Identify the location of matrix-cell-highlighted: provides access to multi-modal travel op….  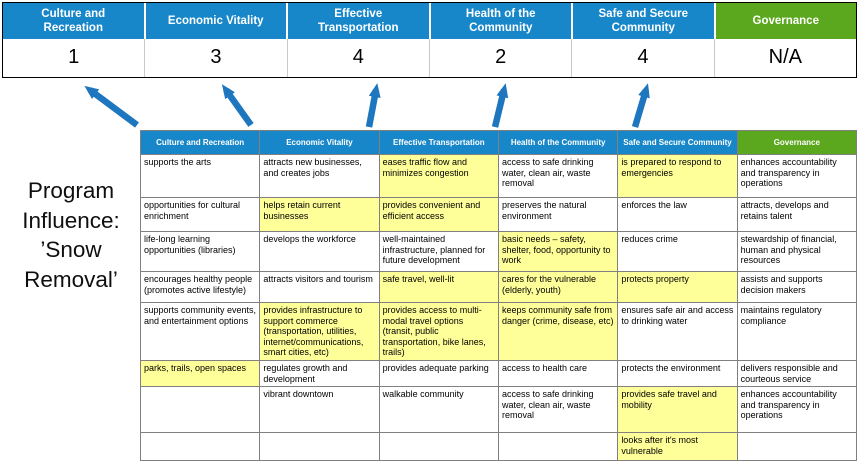
(438, 331).